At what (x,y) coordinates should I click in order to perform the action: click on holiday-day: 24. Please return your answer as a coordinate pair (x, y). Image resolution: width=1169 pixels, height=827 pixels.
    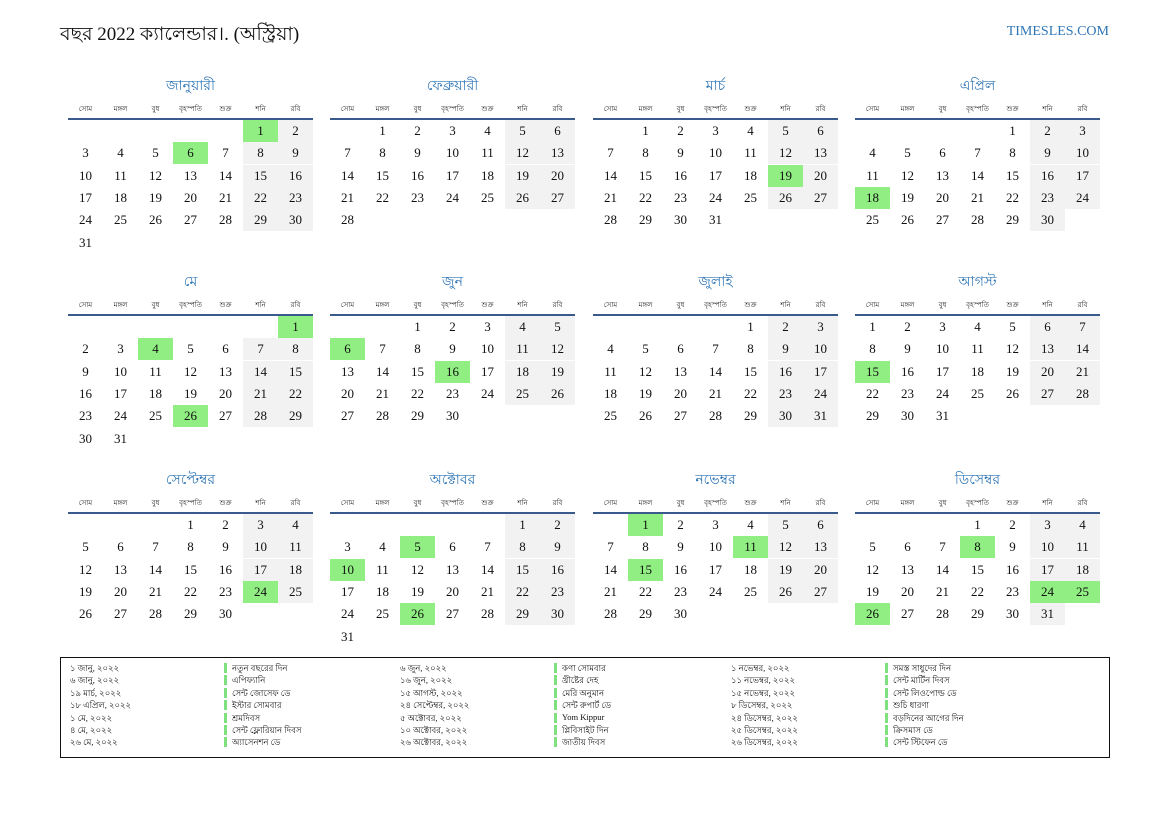
    Looking at the image, I should click on (1047, 591).